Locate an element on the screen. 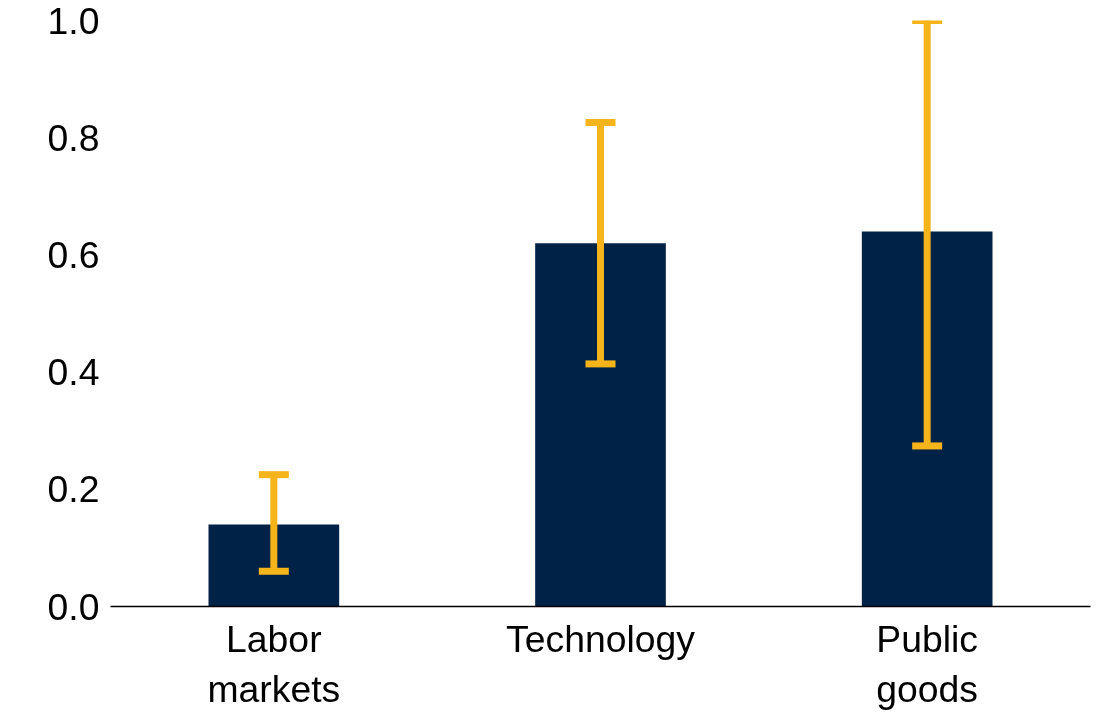 The width and height of the screenshot is (1107, 716). y-tick-label: 0.0 is located at coordinates (73, 606).